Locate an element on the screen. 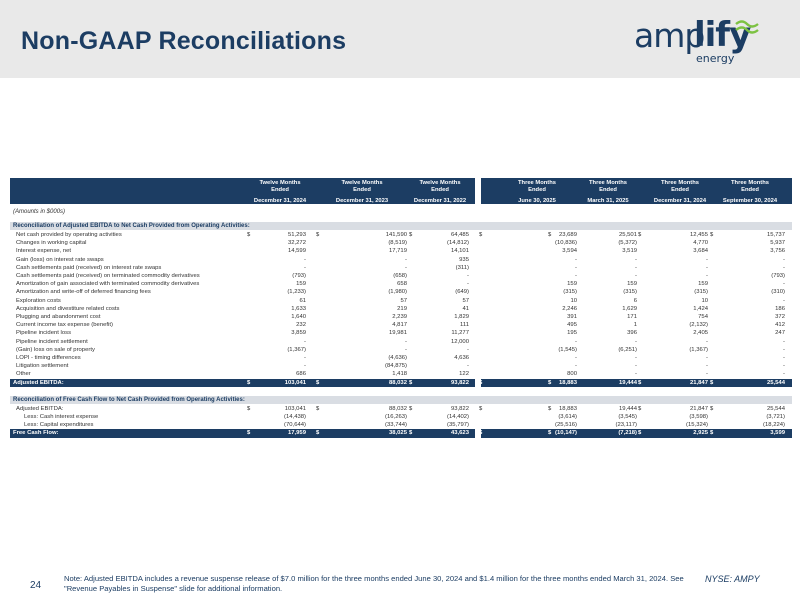  table-cell: 10 is located at coordinates (573, 300).